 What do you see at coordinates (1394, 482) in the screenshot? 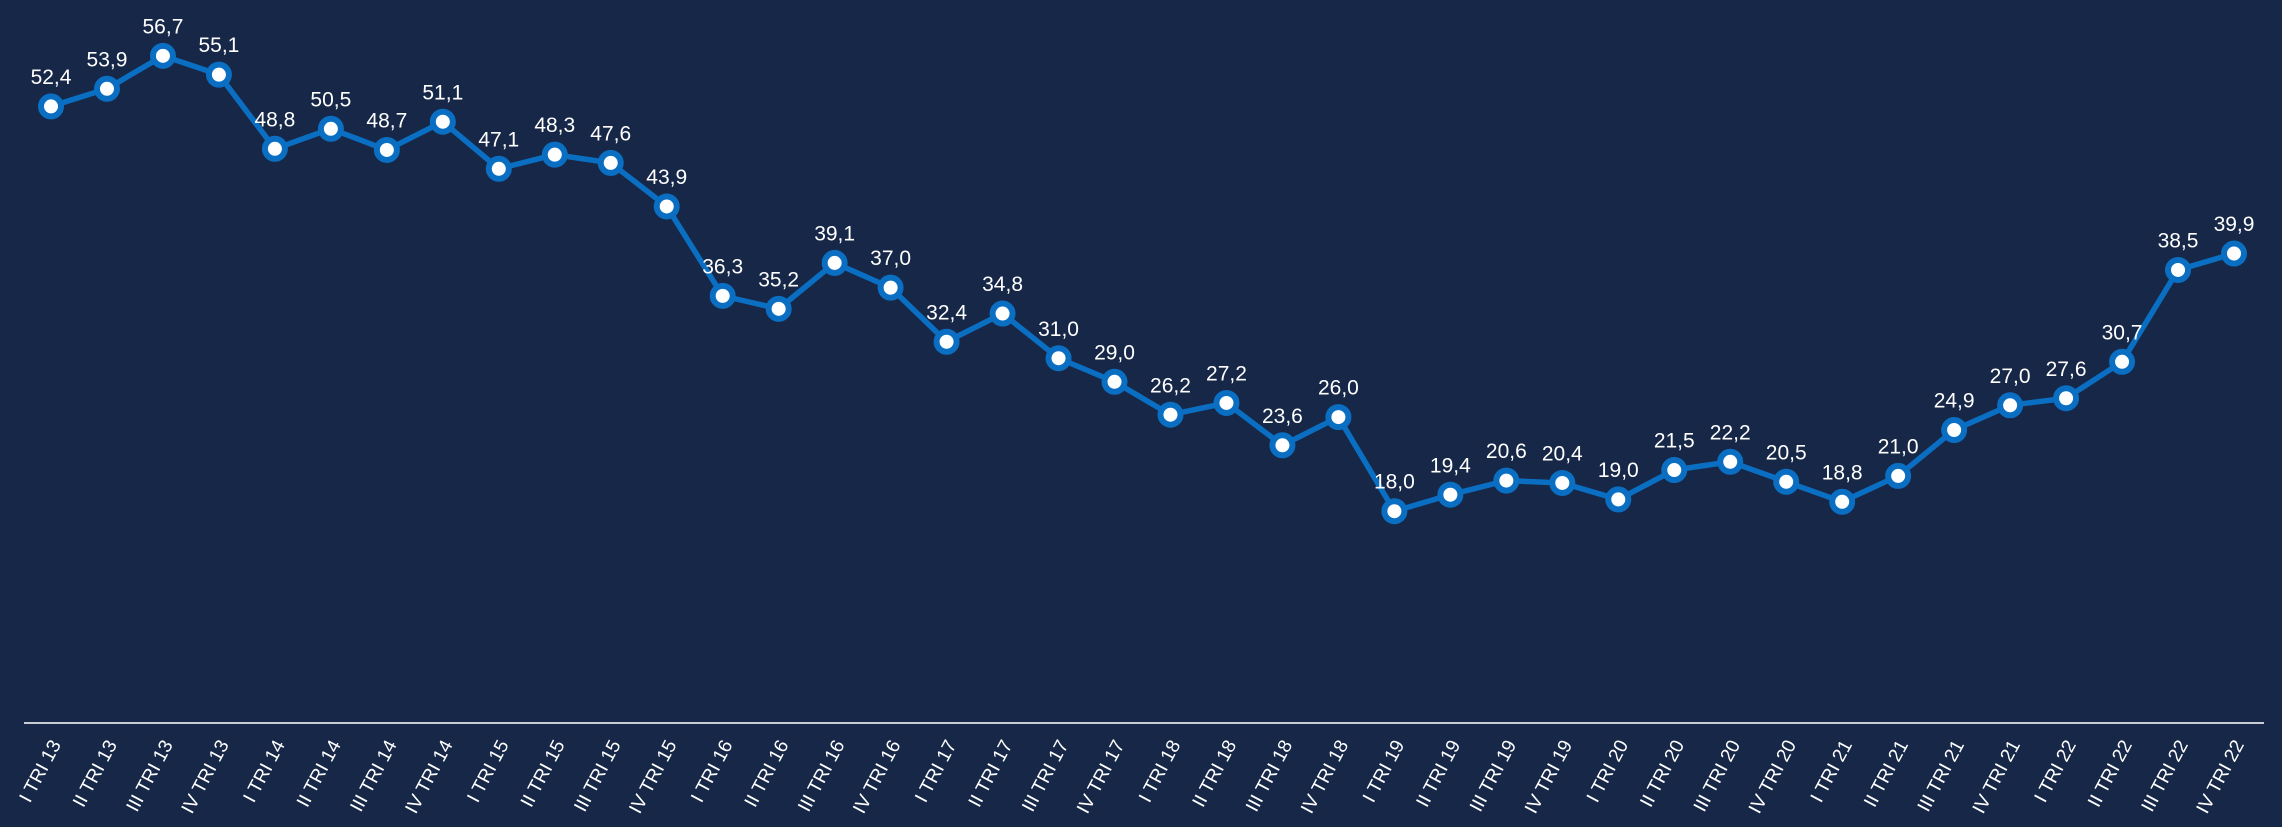
I see `data-label: 18,0` at bounding box center [1394, 482].